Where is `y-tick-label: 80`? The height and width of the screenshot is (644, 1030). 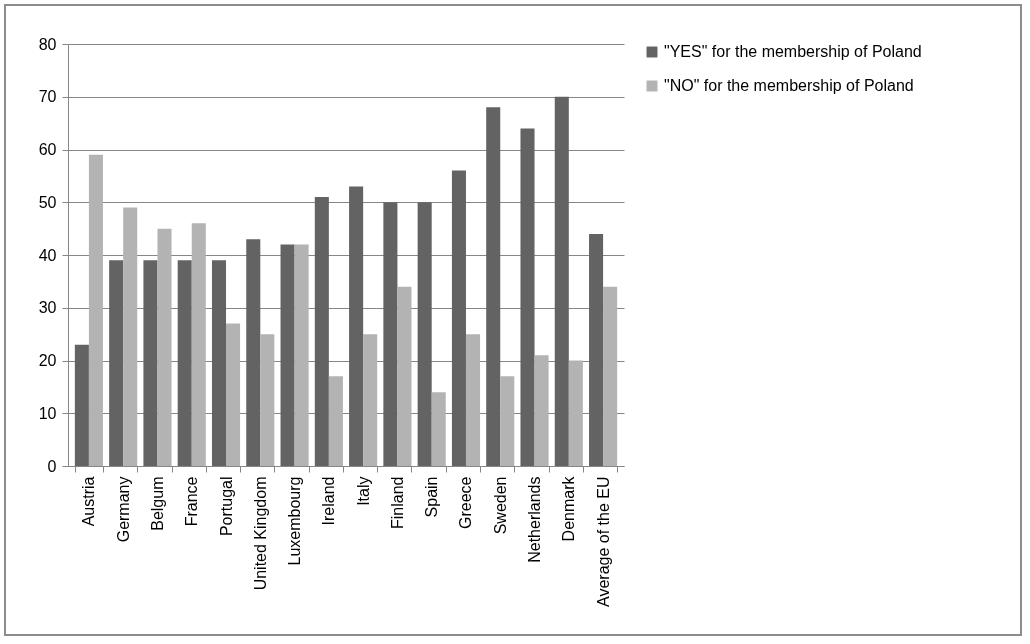 y-tick-label: 80 is located at coordinates (47, 44).